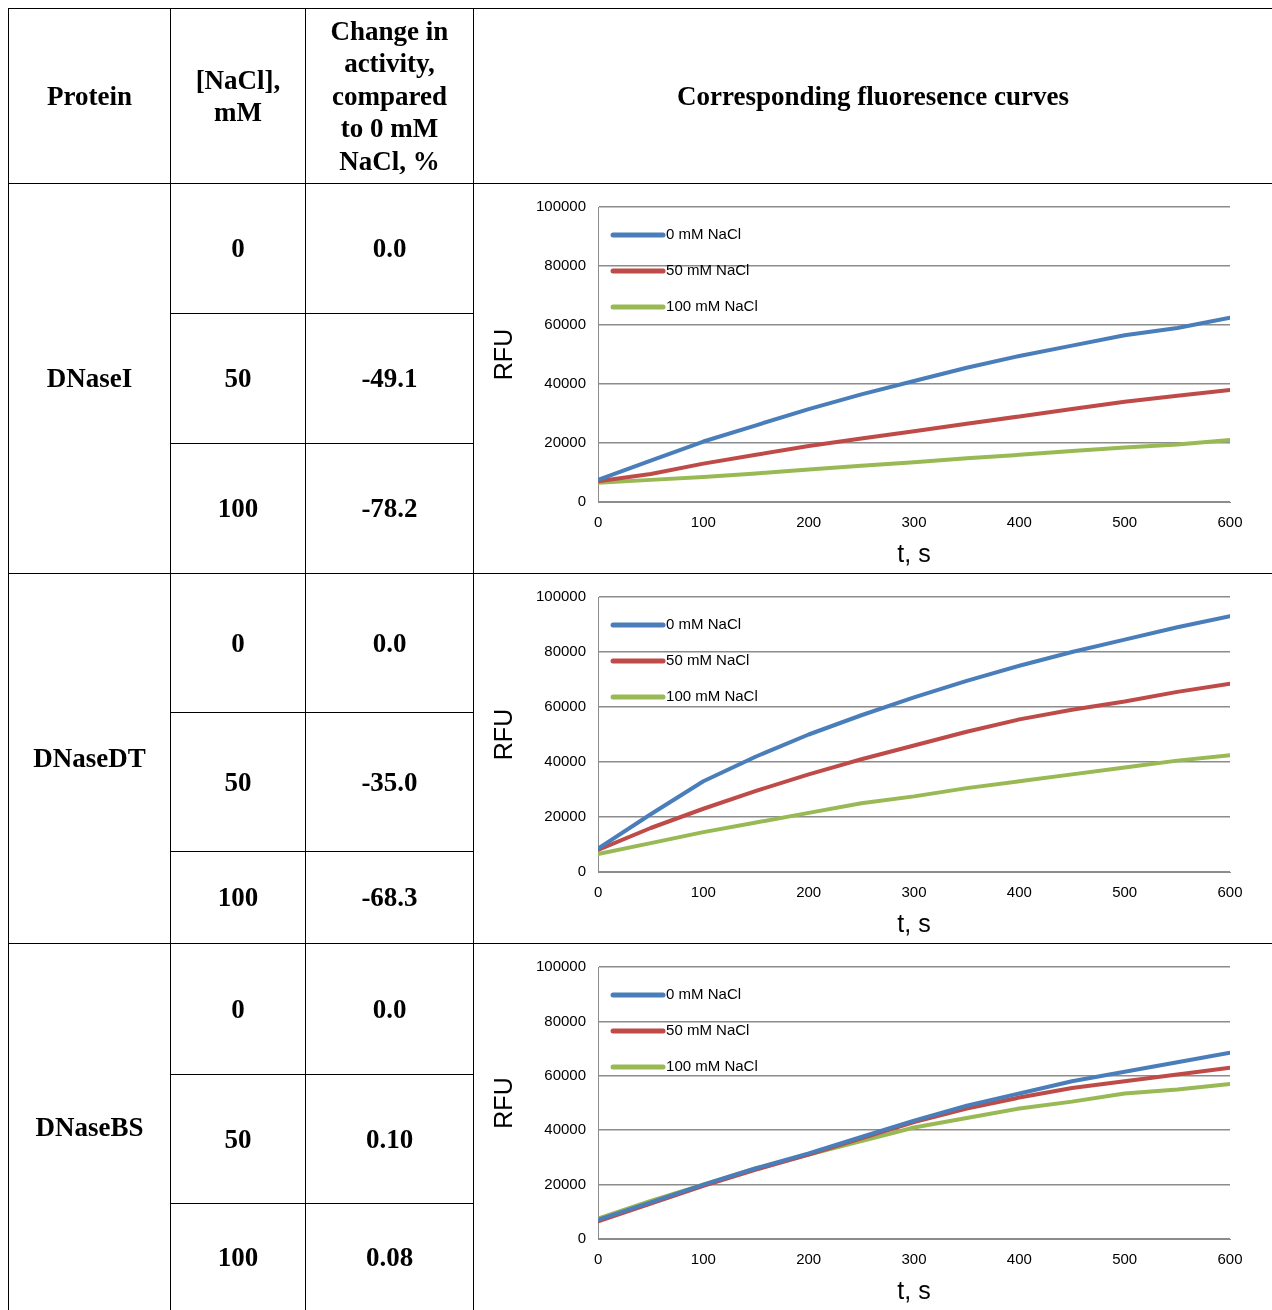  Describe the element at coordinates (389, 1257) in the screenshot. I see `text: 0.08` at that location.